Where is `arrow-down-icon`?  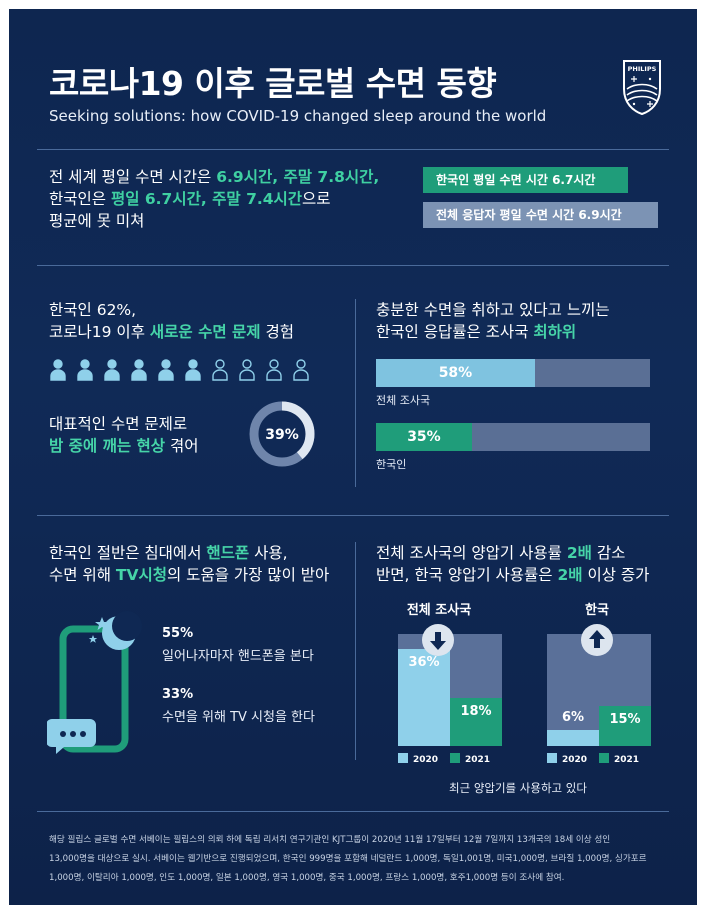
arrow-down-icon is located at coordinates (438, 640).